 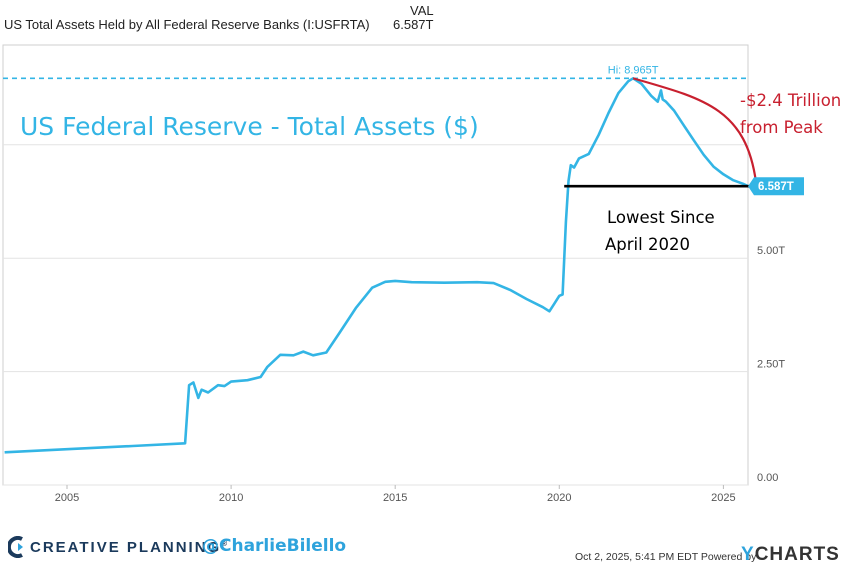 What do you see at coordinates (413, 24) in the screenshot?
I see `legend-value: 6.587T` at bounding box center [413, 24].